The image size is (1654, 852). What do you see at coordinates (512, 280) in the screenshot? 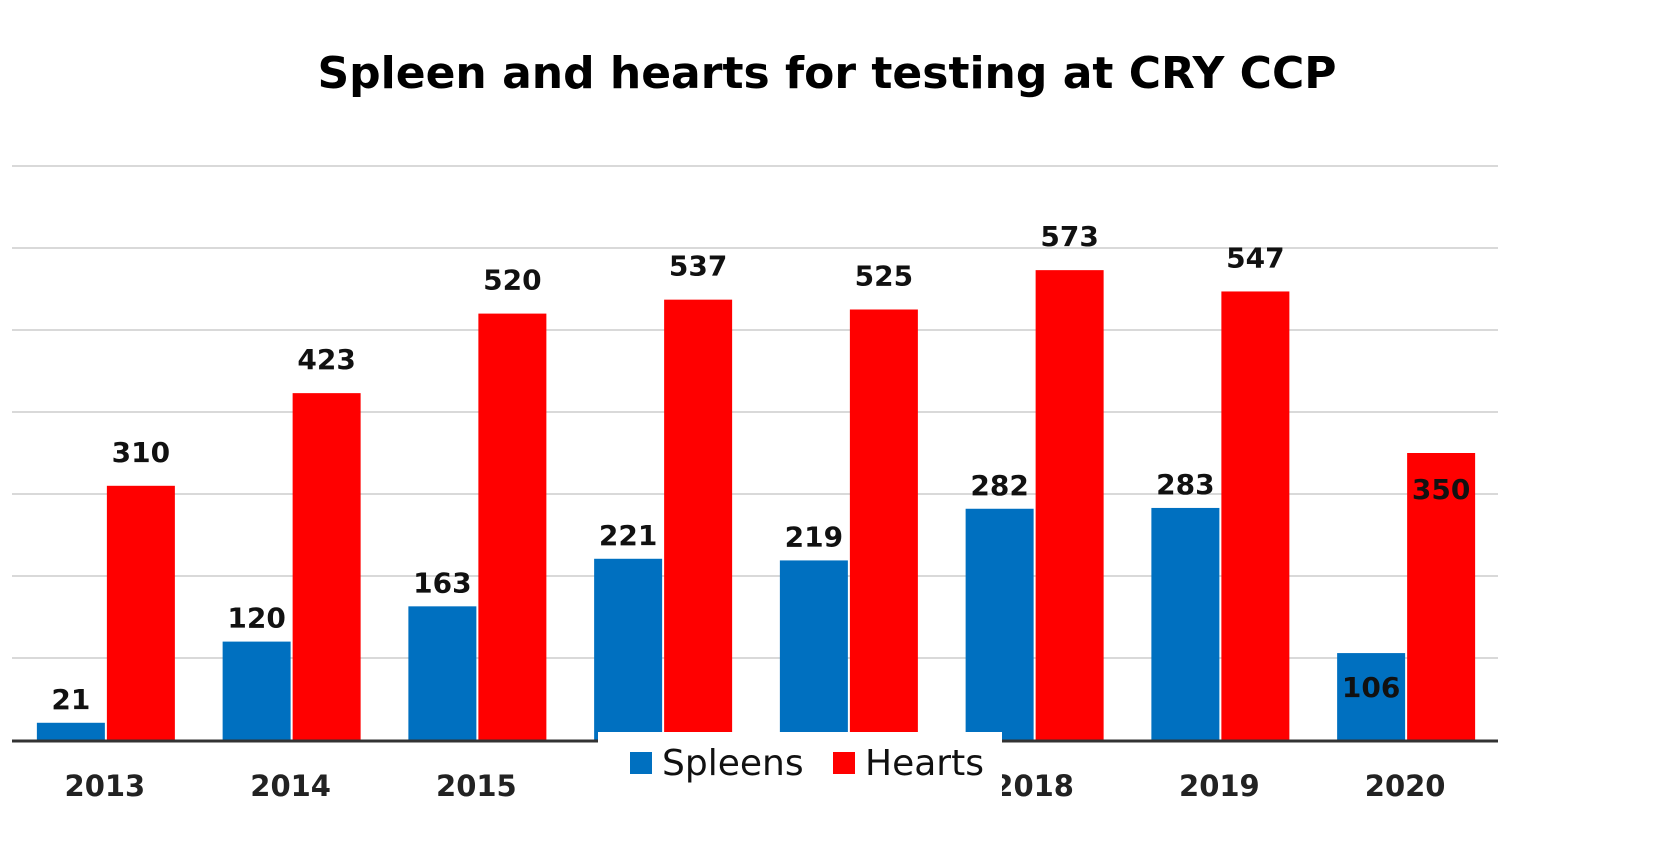
I see `data-label-hearts: 520` at bounding box center [512, 280].